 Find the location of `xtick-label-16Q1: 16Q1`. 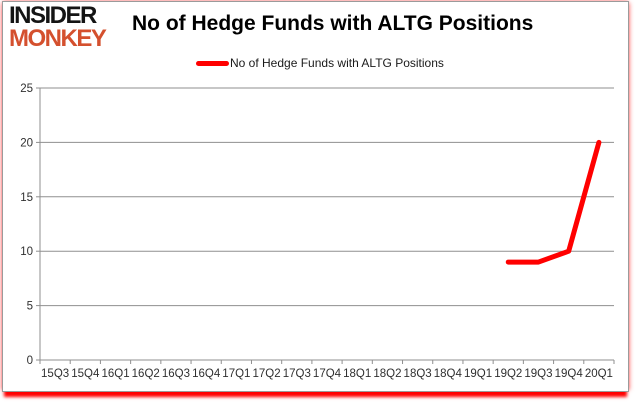

xtick-label-16Q1: 16Q1 is located at coordinates (115, 374).